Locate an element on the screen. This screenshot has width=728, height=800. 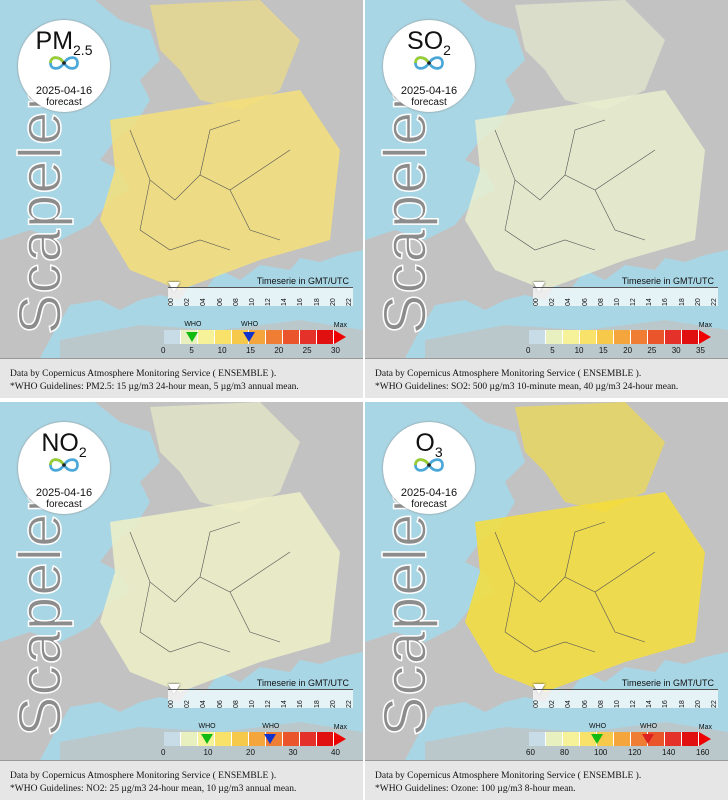
pollutant-title: NO2 is located at coordinates (64, 447).